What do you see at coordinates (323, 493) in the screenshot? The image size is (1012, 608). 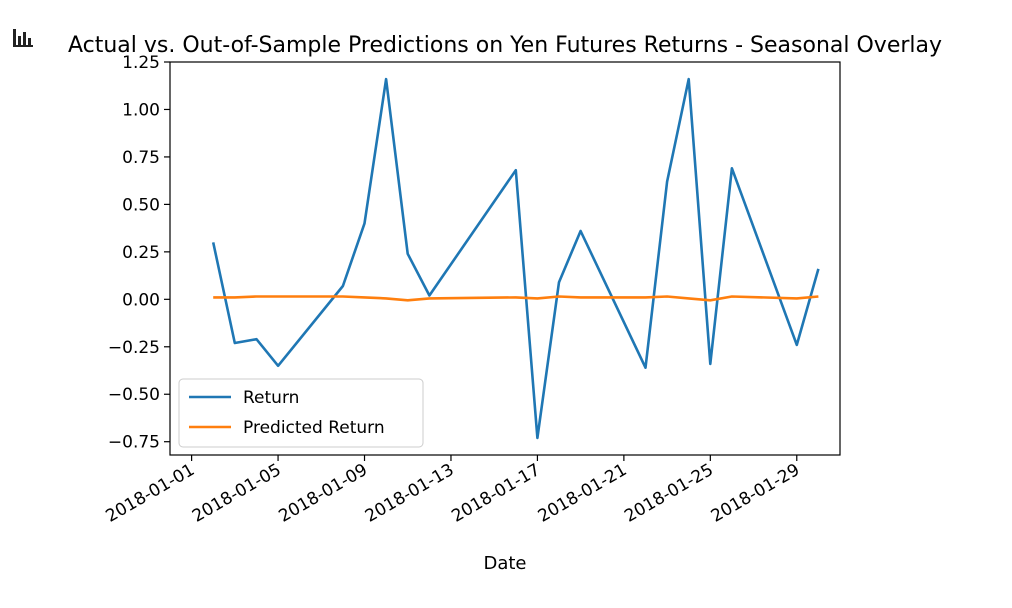 I see `x-tick-label: 2018-01-09` at bounding box center [323, 493].